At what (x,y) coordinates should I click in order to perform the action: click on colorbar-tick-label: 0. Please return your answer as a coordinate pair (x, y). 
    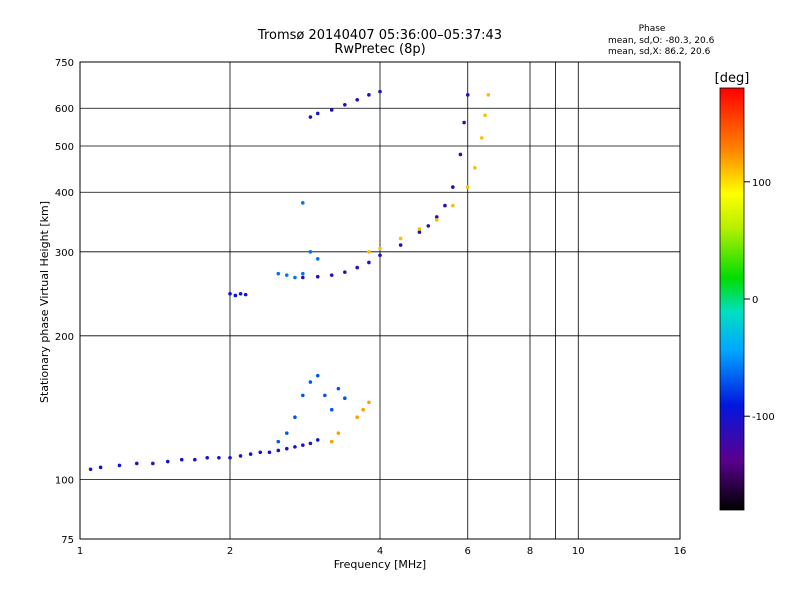
    Looking at the image, I should click on (755, 300).